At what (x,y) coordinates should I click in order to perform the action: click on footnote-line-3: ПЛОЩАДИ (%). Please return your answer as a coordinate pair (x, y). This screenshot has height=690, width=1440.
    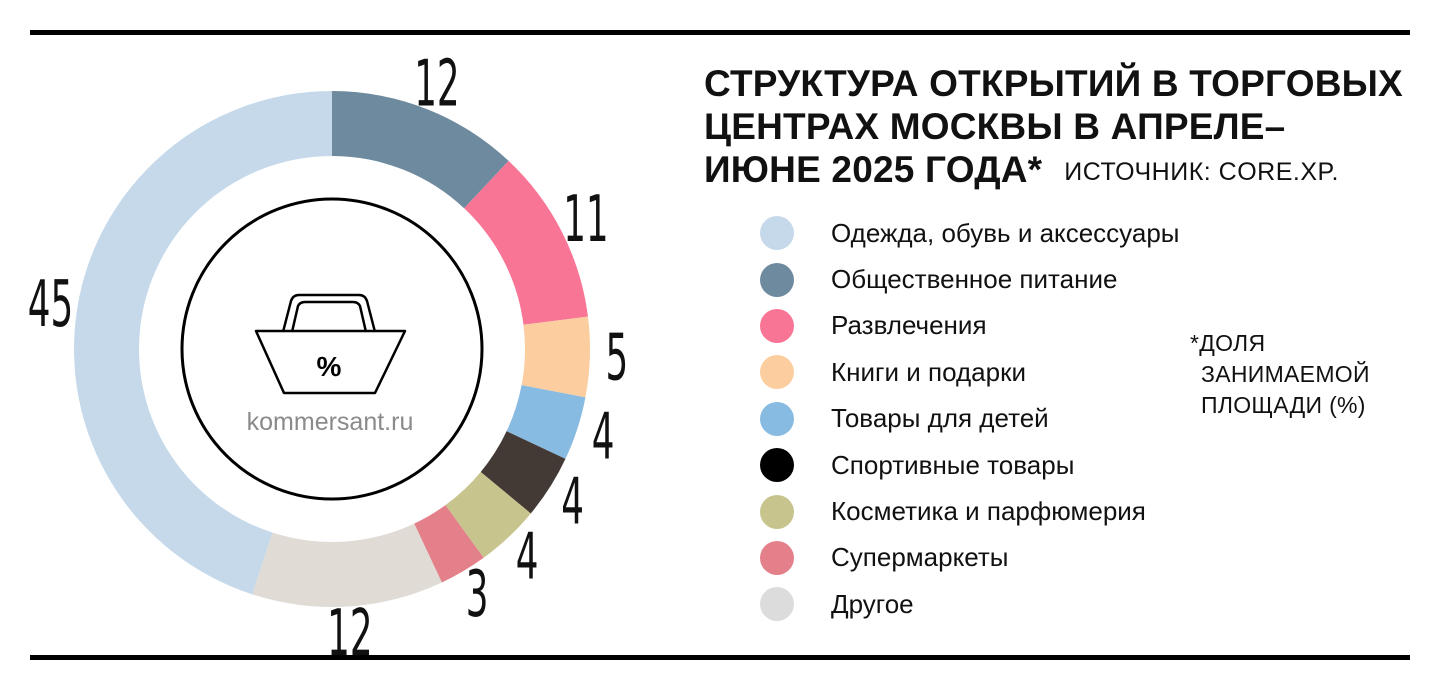
    Looking at the image, I should click on (1283, 405).